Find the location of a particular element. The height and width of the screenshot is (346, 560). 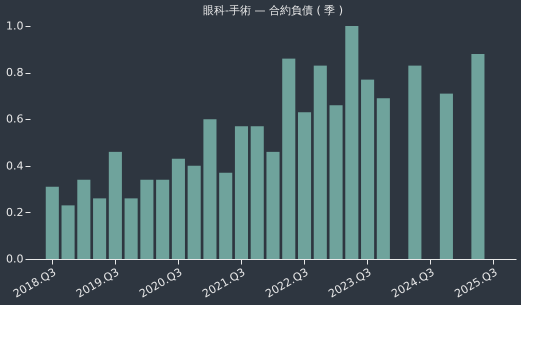

y-tick-label: 0.6 is located at coordinates (15, 119).